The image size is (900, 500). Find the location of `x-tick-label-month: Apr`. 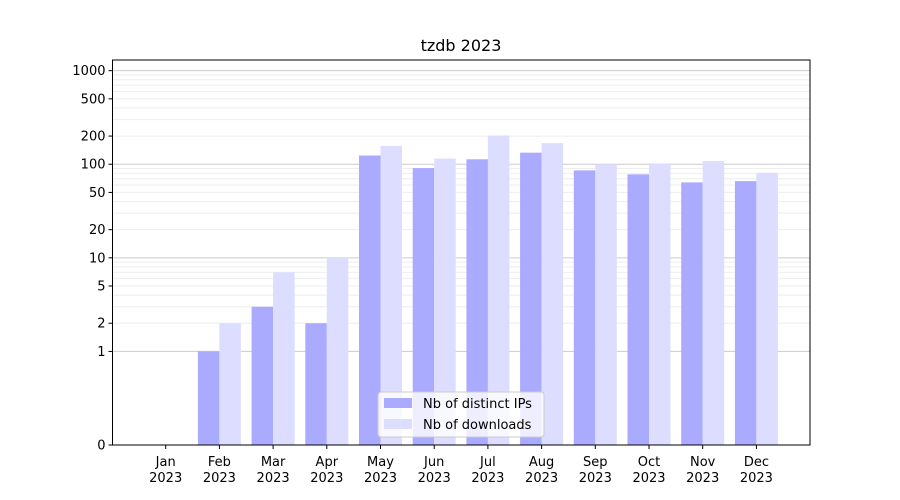

x-tick-label-month: Apr is located at coordinates (327, 462).